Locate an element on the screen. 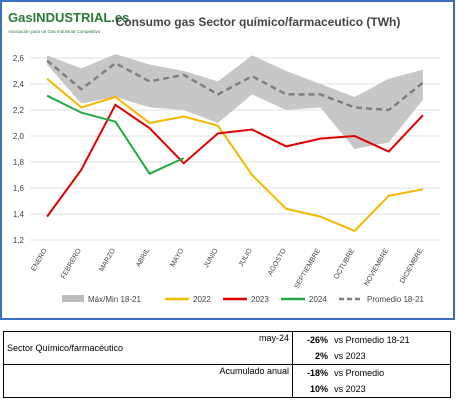 The height and width of the screenshot is (400, 456). legend-label: 2024 is located at coordinates (318, 299).